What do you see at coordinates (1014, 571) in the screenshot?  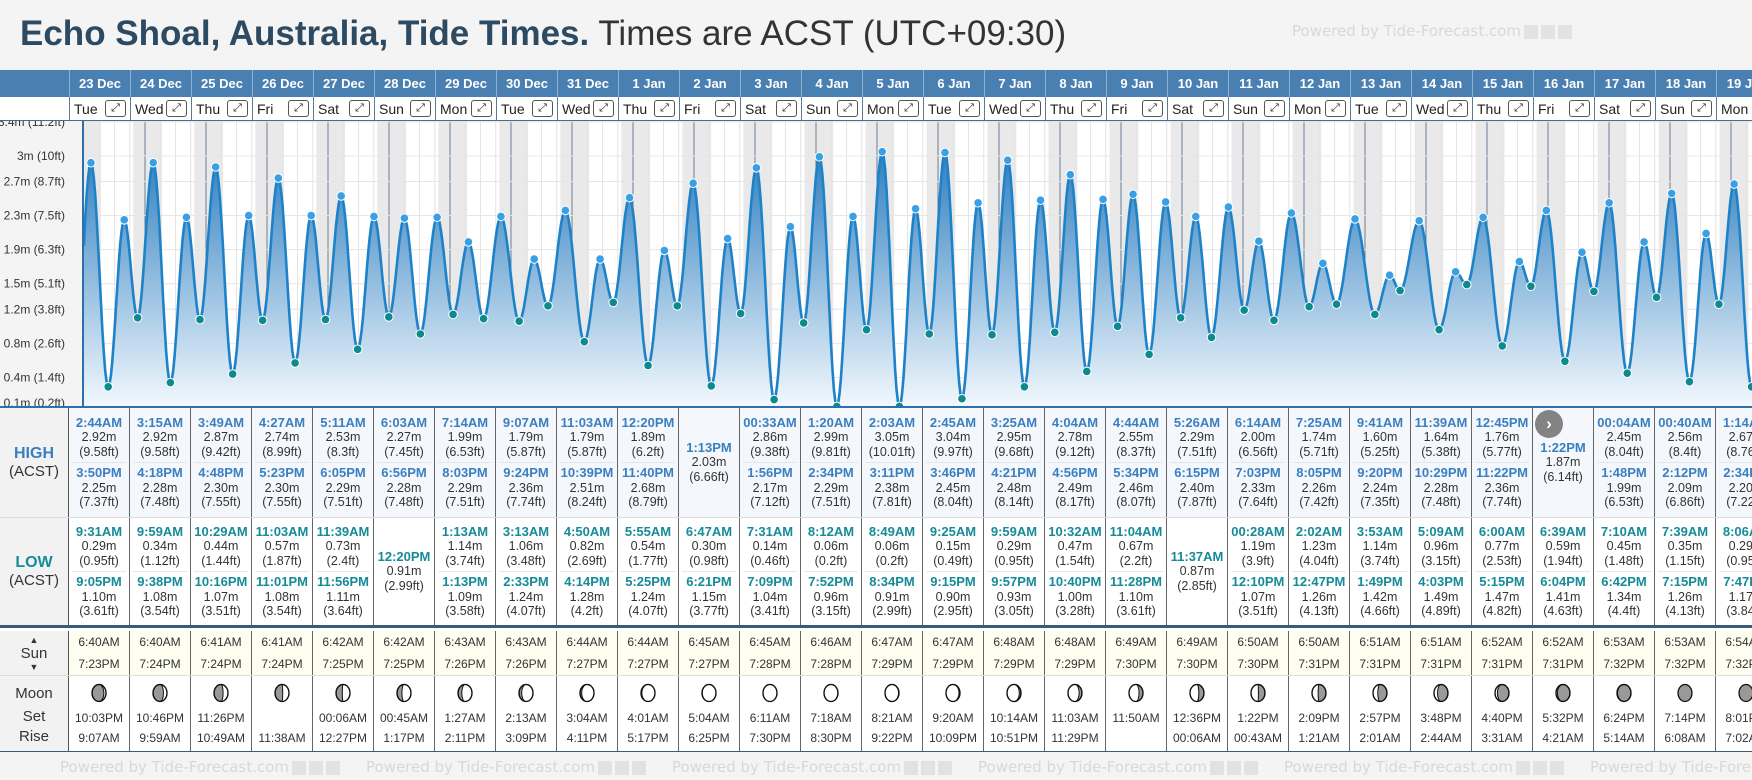 I see `low-tide-cell: 9:59AM 0.29m (0.95ft) 9:57PM 0.93m (3.05ft)` at bounding box center [1014, 571].